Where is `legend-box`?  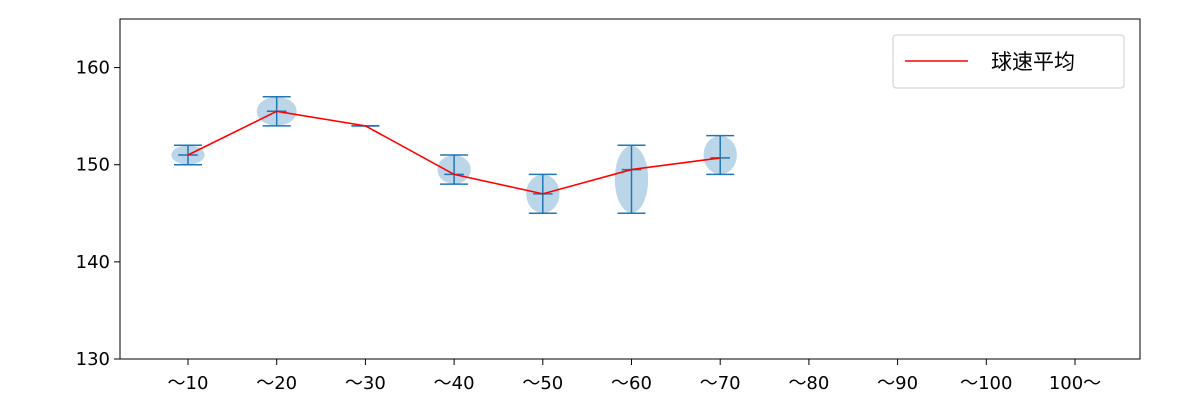 legend-box is located at coordinates (1008, 61).